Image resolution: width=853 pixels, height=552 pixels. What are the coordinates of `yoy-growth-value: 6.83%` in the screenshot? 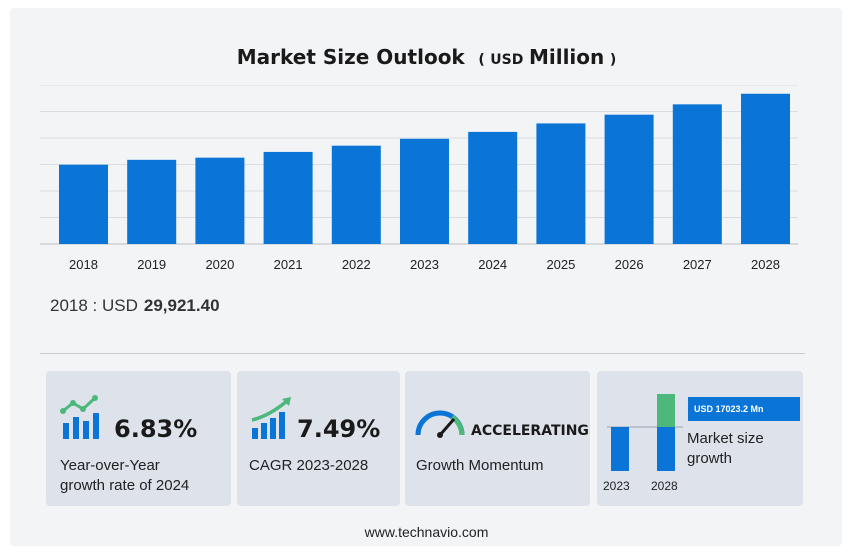 It's located at (156, 429).